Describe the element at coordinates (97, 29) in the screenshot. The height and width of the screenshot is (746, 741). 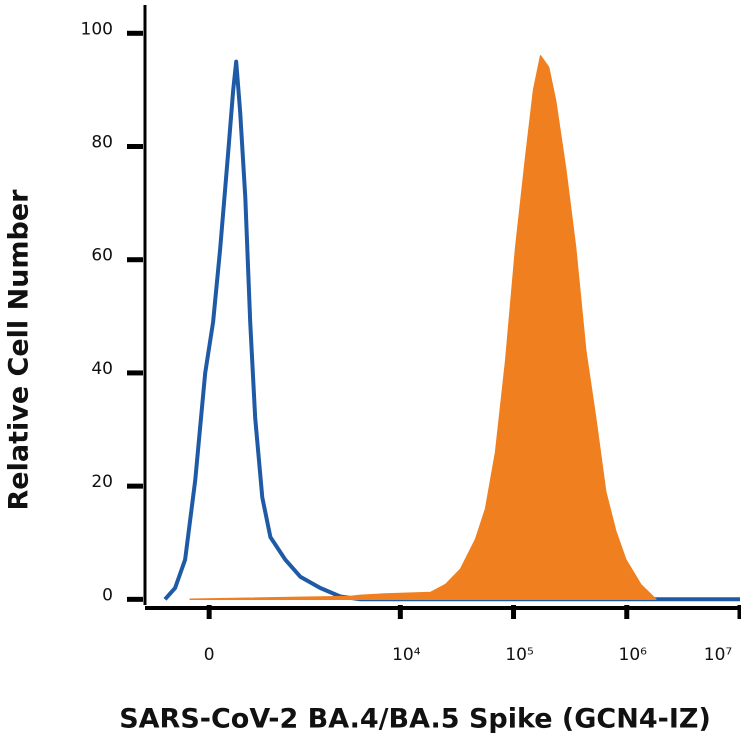
I see `y-tick-label: 100` at that location.